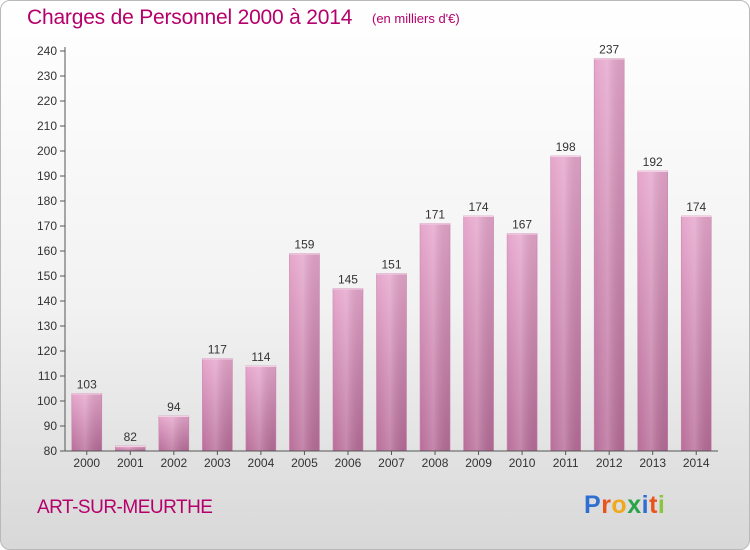 The width and height of the screenshot is (750, 550). What do you see at coordinates (47, 251) in the screenshot?
I see `y-tick-label: 160` at bounding box center [47, 251].